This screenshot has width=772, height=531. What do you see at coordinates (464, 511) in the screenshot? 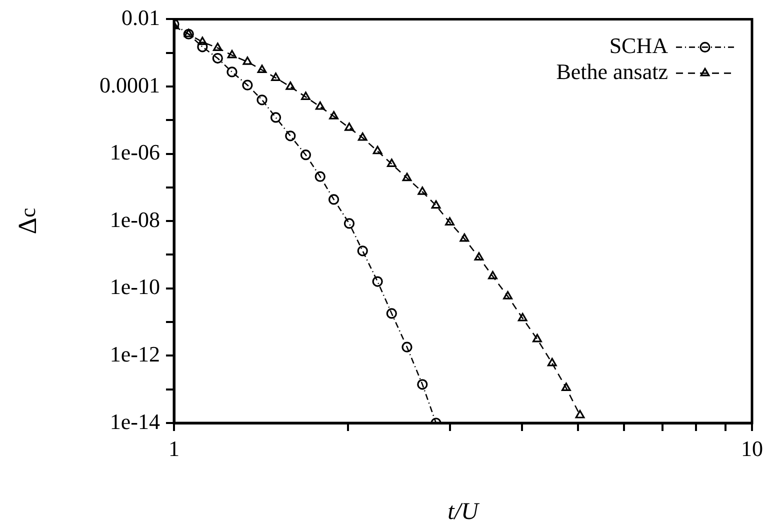
I see `x-axis-title: t/U` at bounding box center [464, 511].